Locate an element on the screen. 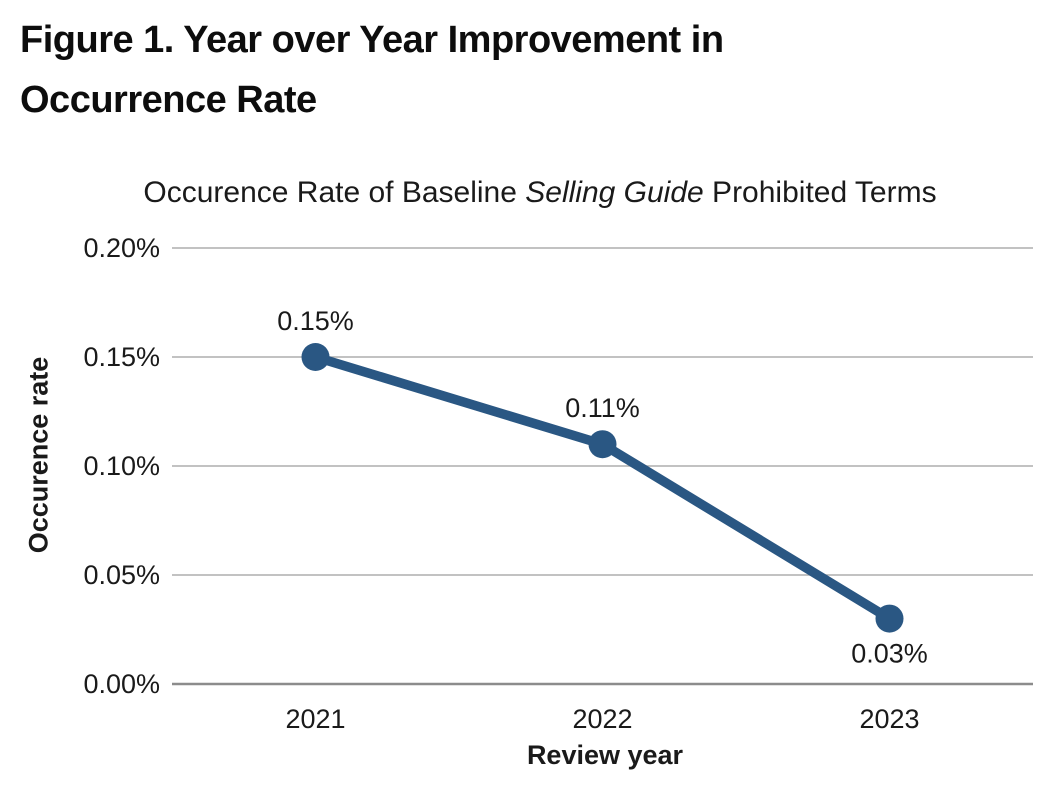 The height and width of the screenshot is (788, 1042). data-label-2023: 0.03% is located at coordinates (889, 654).